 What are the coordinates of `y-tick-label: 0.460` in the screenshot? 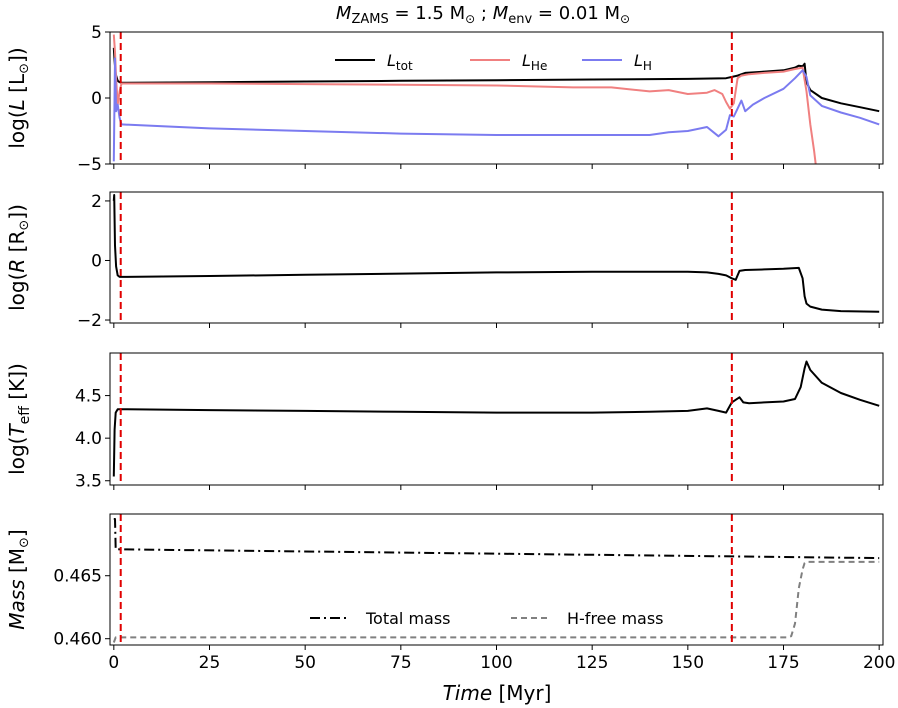 It's located at (77, 640).